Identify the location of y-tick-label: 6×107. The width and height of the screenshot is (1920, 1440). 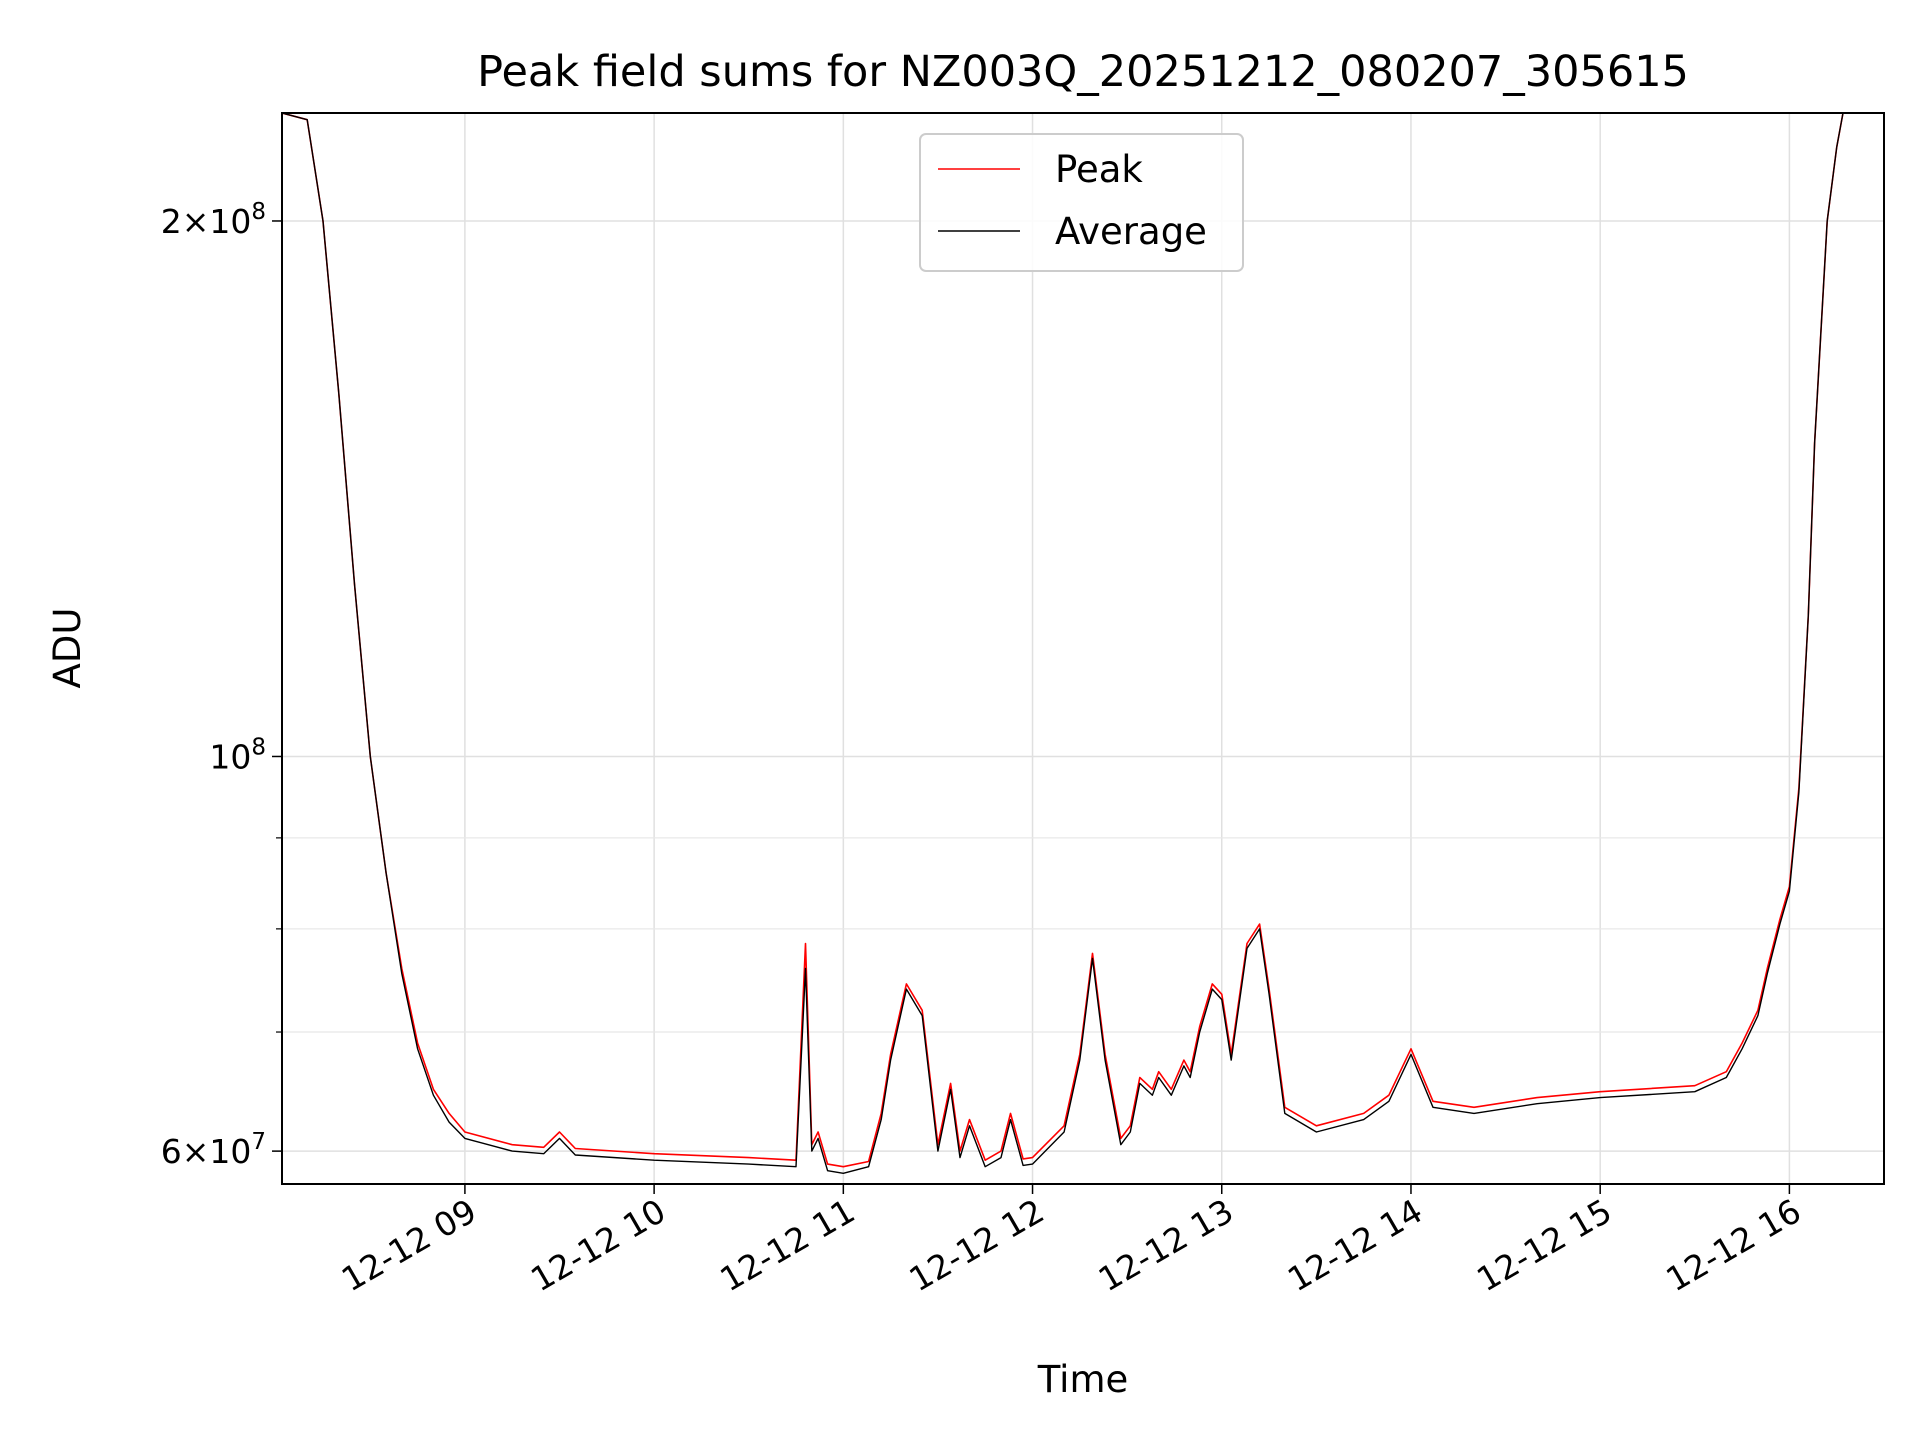
(213, 1150).